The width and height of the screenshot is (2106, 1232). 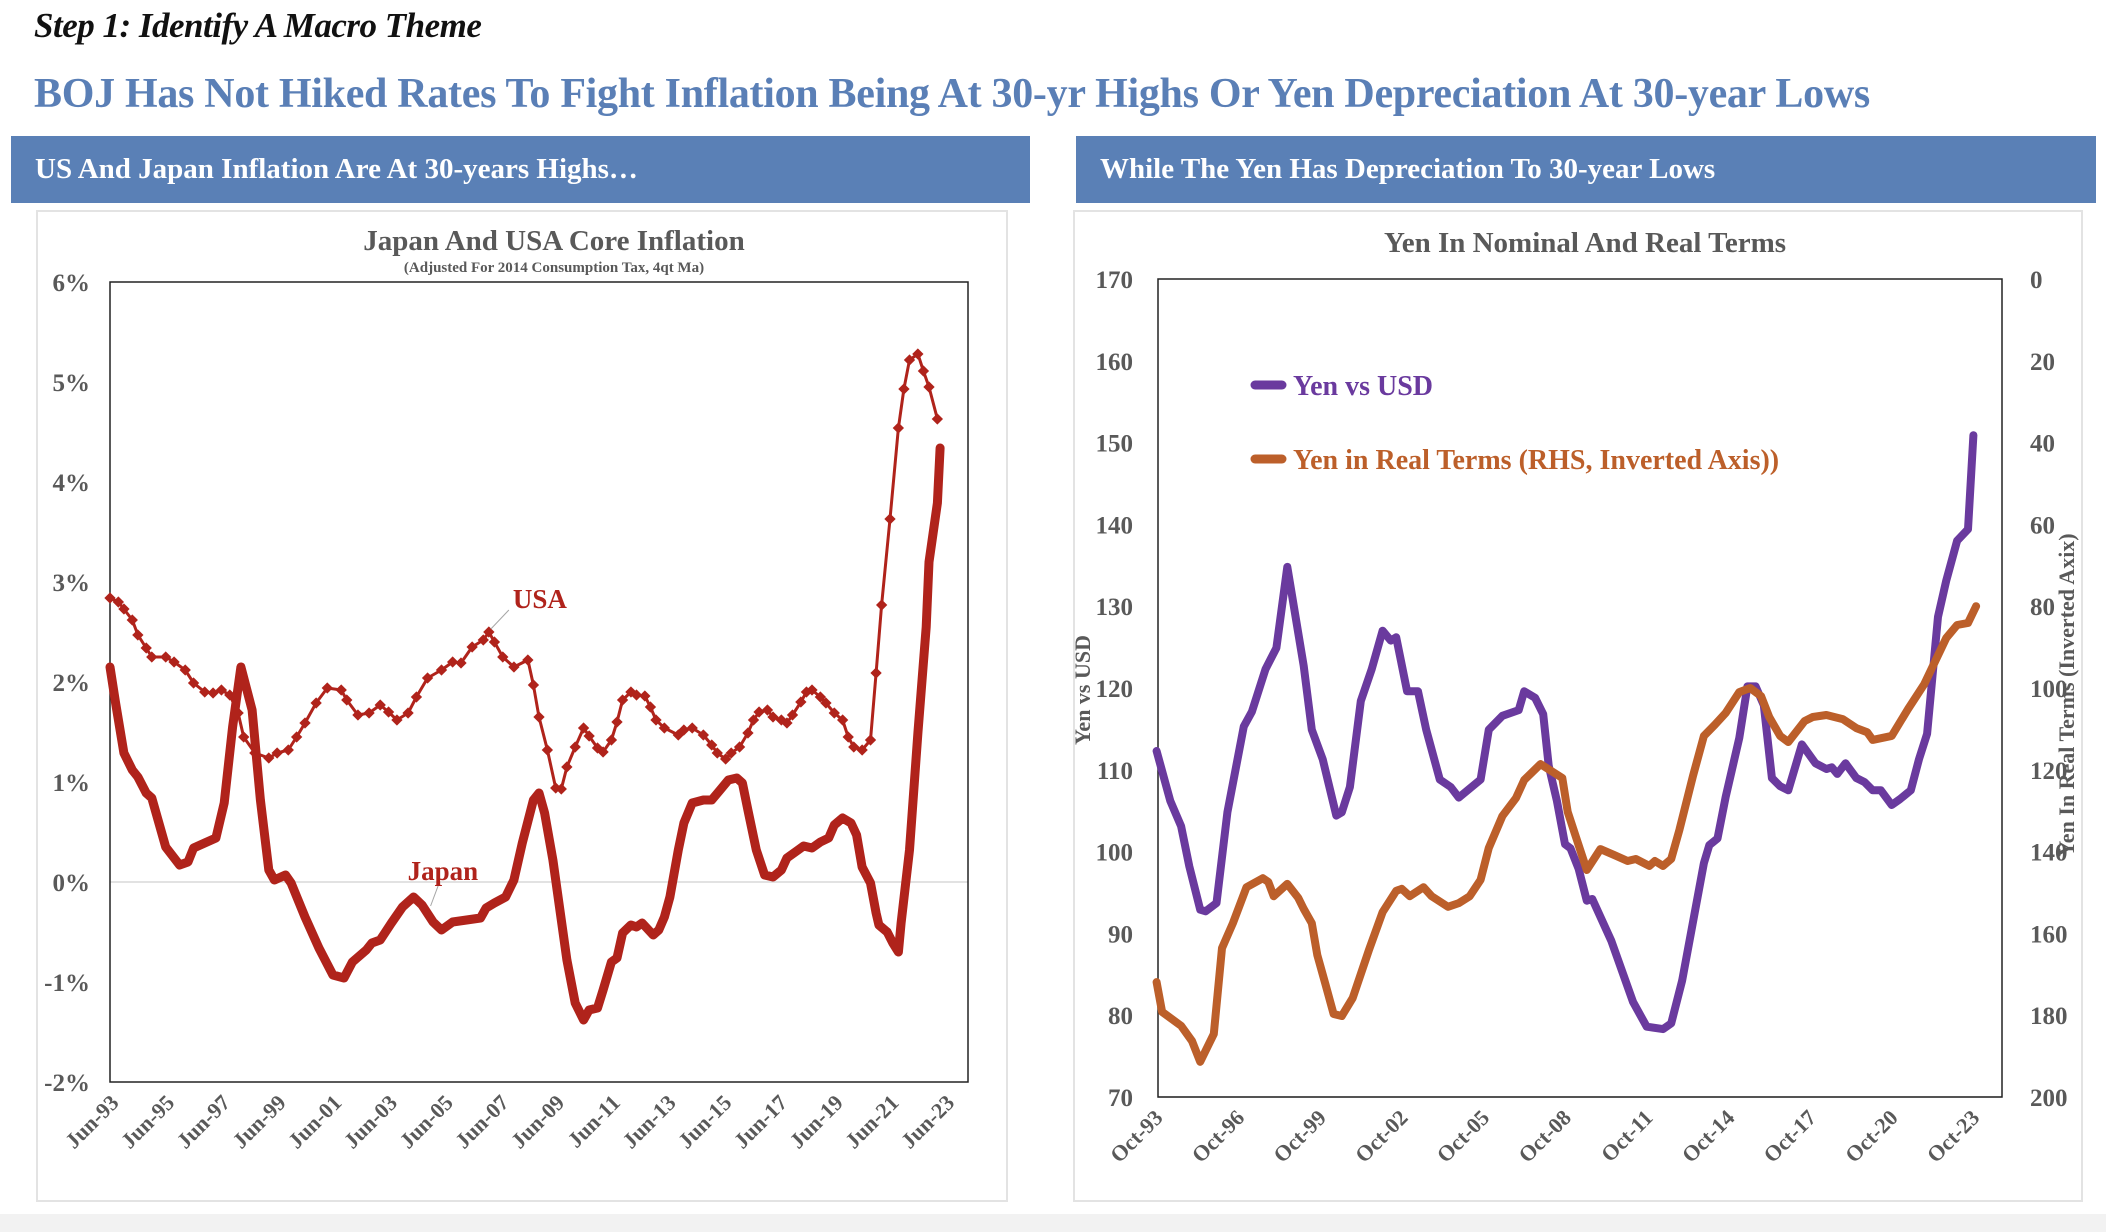 What do you see at coordinates (314, 1121) in the screenshot?
I see `x-tick-label: Jun-01` at bounding box center [314, 1121].